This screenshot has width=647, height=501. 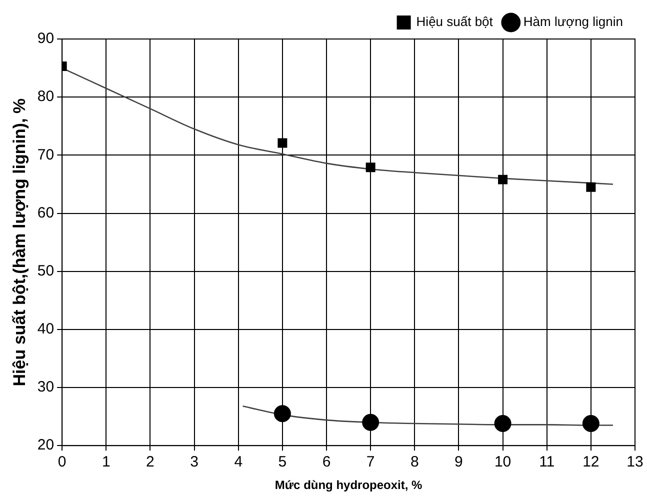 I want to click on x-tick-label: 7, so click(x=370, y=462).